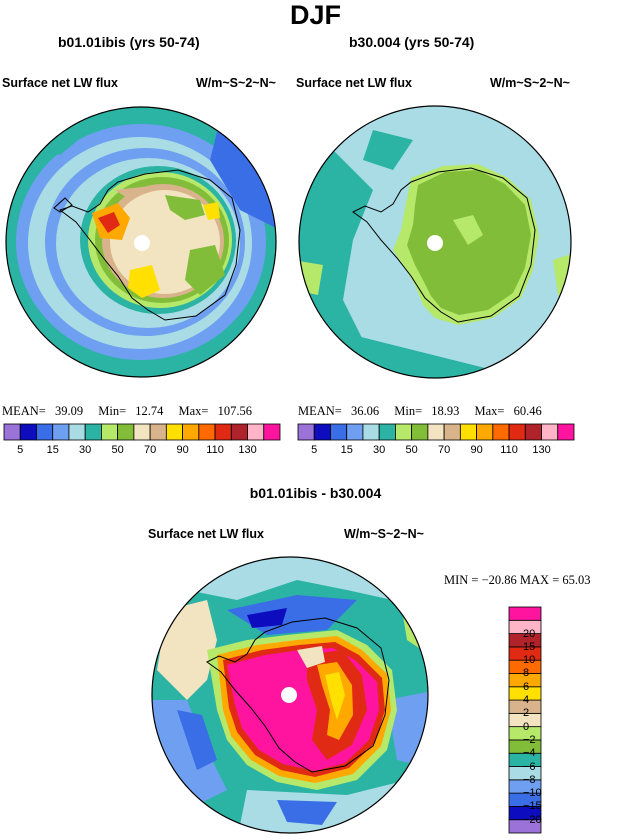 This screenshot has width=631, height=840. Describe the element at coordinates (60, 83) in the screenshot. I see `panel1-variable: Surface net LW flux` at that location.